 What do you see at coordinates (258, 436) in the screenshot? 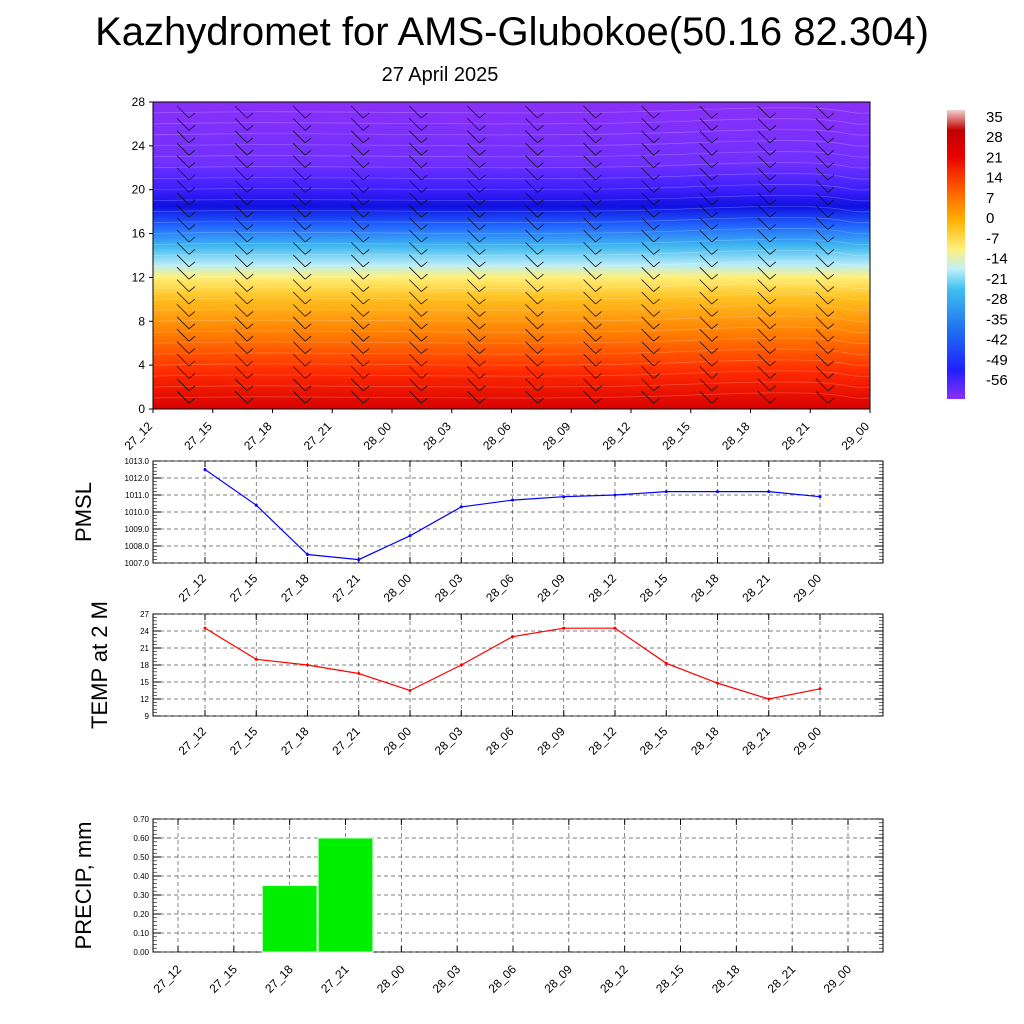
I see `heatmap-x-tick-label: 27_18` at bounding box center [258, 436].